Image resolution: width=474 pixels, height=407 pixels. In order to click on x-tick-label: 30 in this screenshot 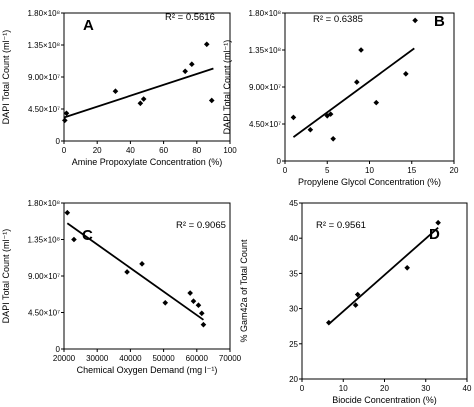, I will do `click(425, 388)`.